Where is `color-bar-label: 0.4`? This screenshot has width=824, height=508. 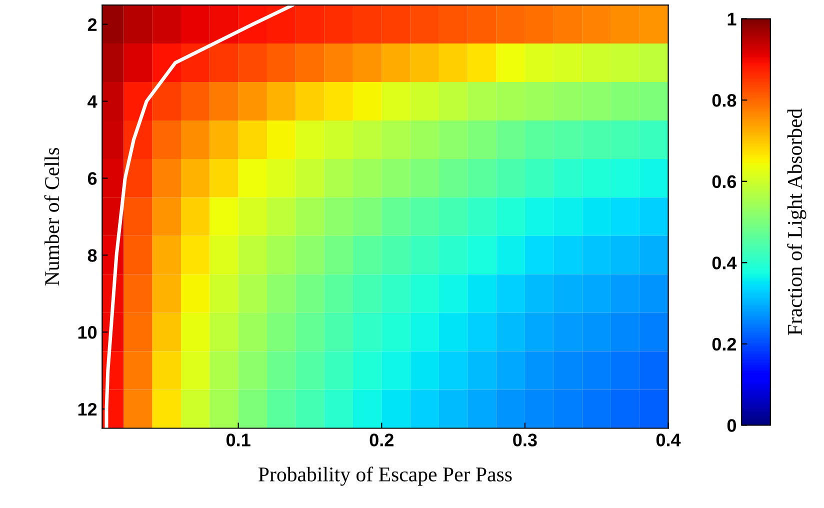 color-bar-label: 0.4 is located at coordinates (724, 263).